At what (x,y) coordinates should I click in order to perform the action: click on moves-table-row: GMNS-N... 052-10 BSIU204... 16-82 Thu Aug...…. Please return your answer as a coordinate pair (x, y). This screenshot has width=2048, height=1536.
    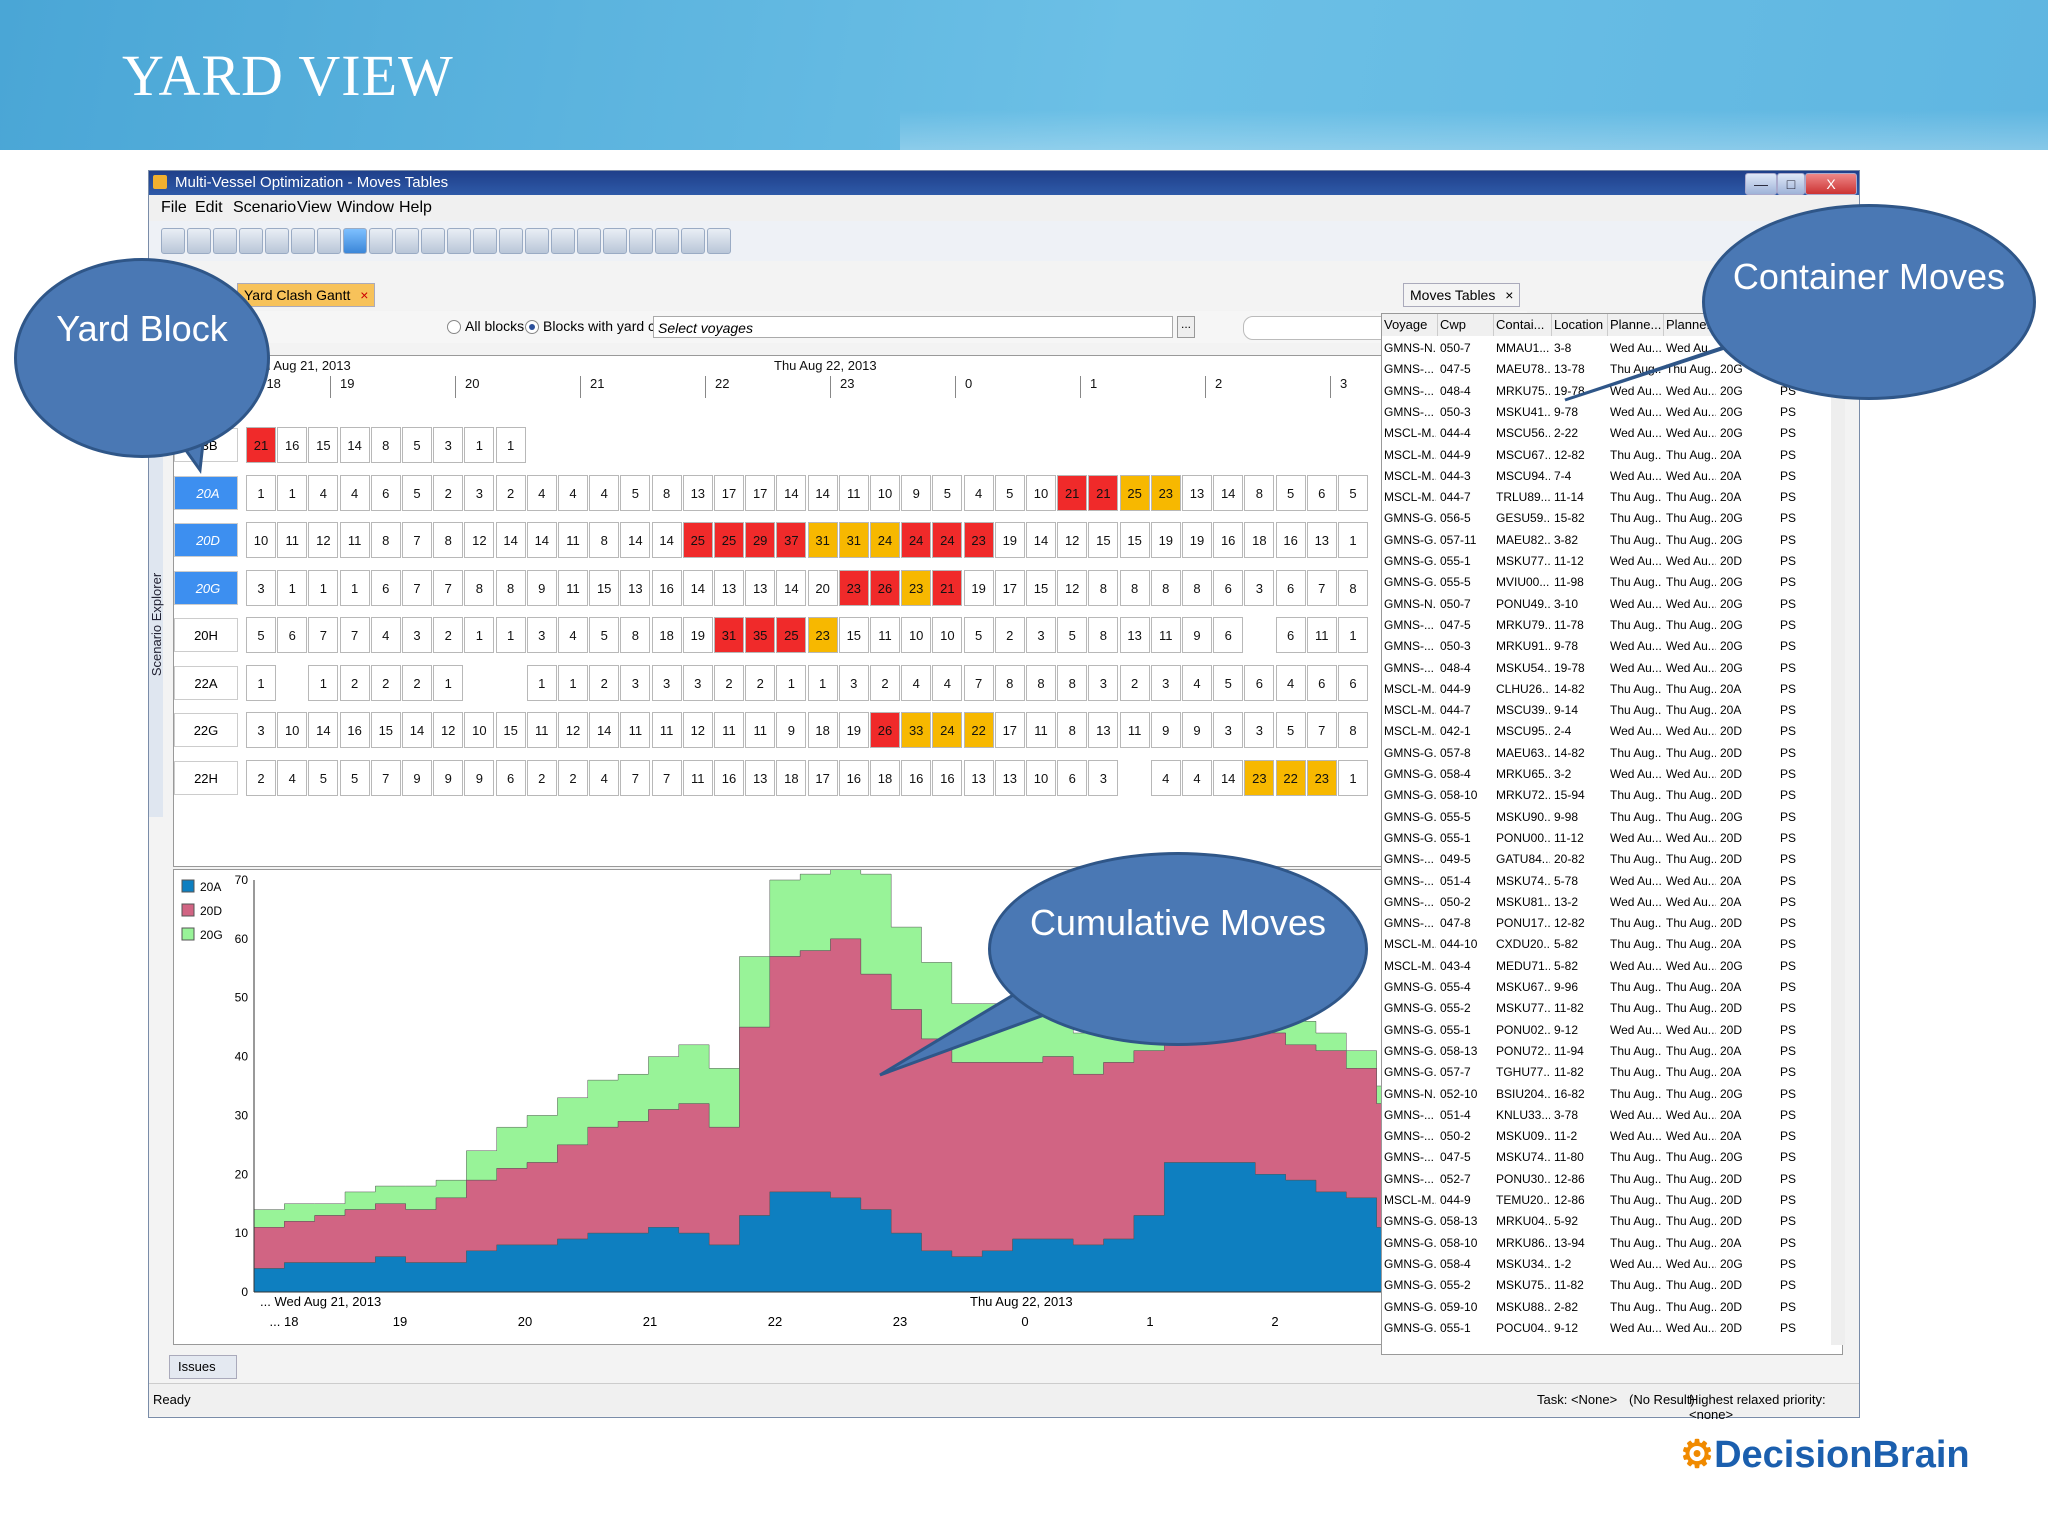
    Looking at the image, I should click on (1609, 1094).